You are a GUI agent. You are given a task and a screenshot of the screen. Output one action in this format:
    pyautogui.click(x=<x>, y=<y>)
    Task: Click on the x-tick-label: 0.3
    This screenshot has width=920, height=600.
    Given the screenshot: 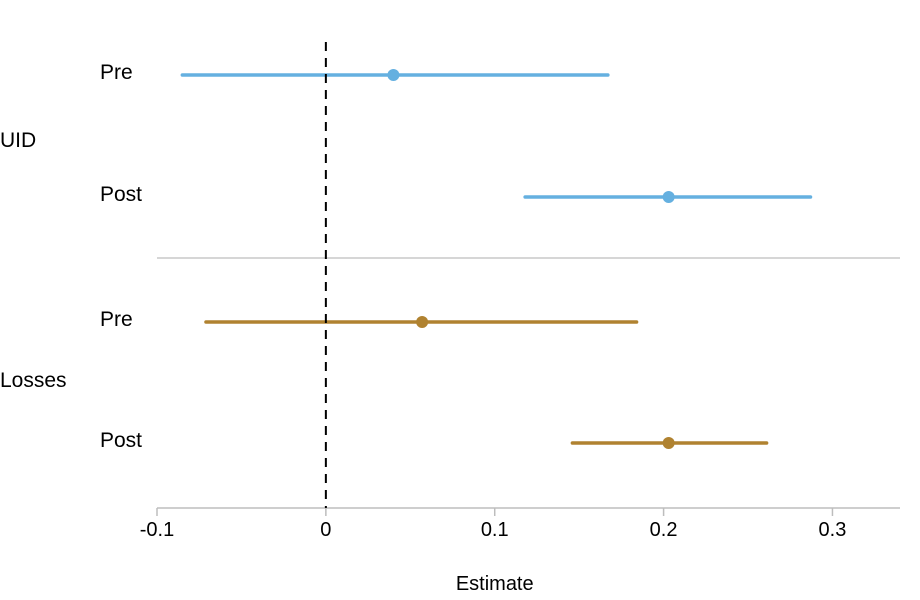 What is the action you would take?
    pyautogui.click(x=833, y=530)
    